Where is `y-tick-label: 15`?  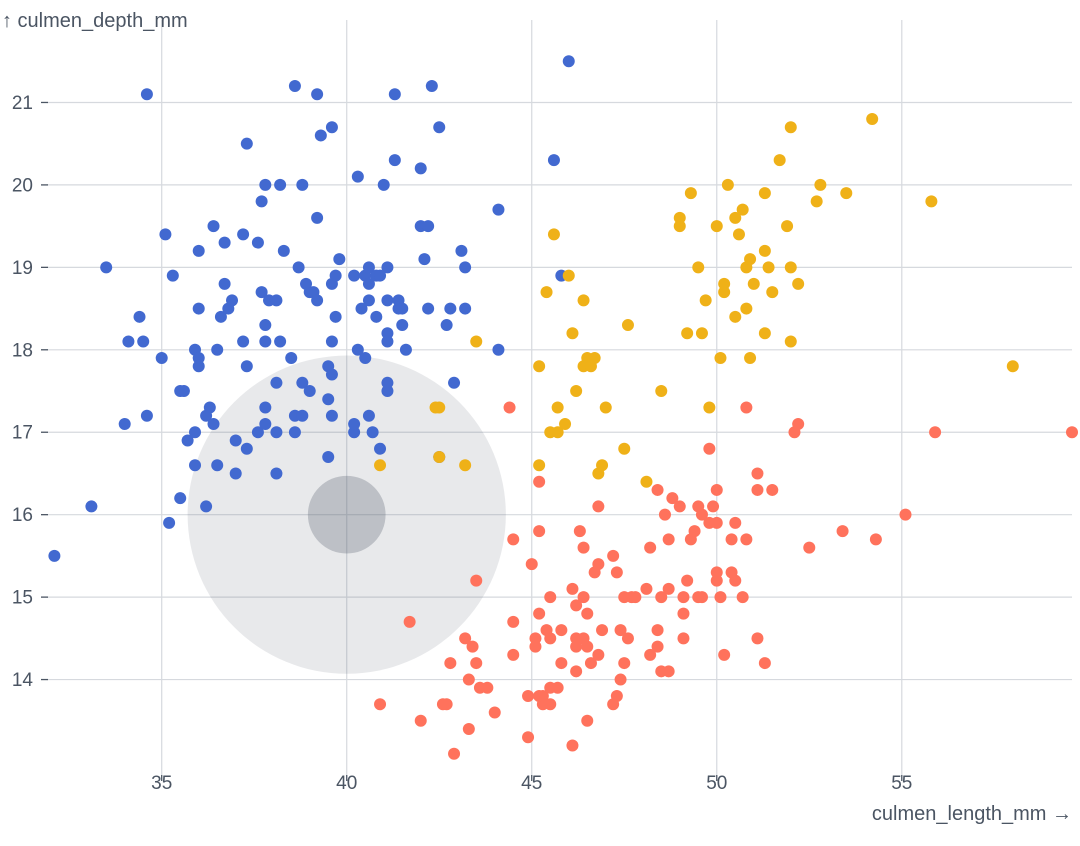
y-tick-label: 15 is located at coordinates (22, 598).